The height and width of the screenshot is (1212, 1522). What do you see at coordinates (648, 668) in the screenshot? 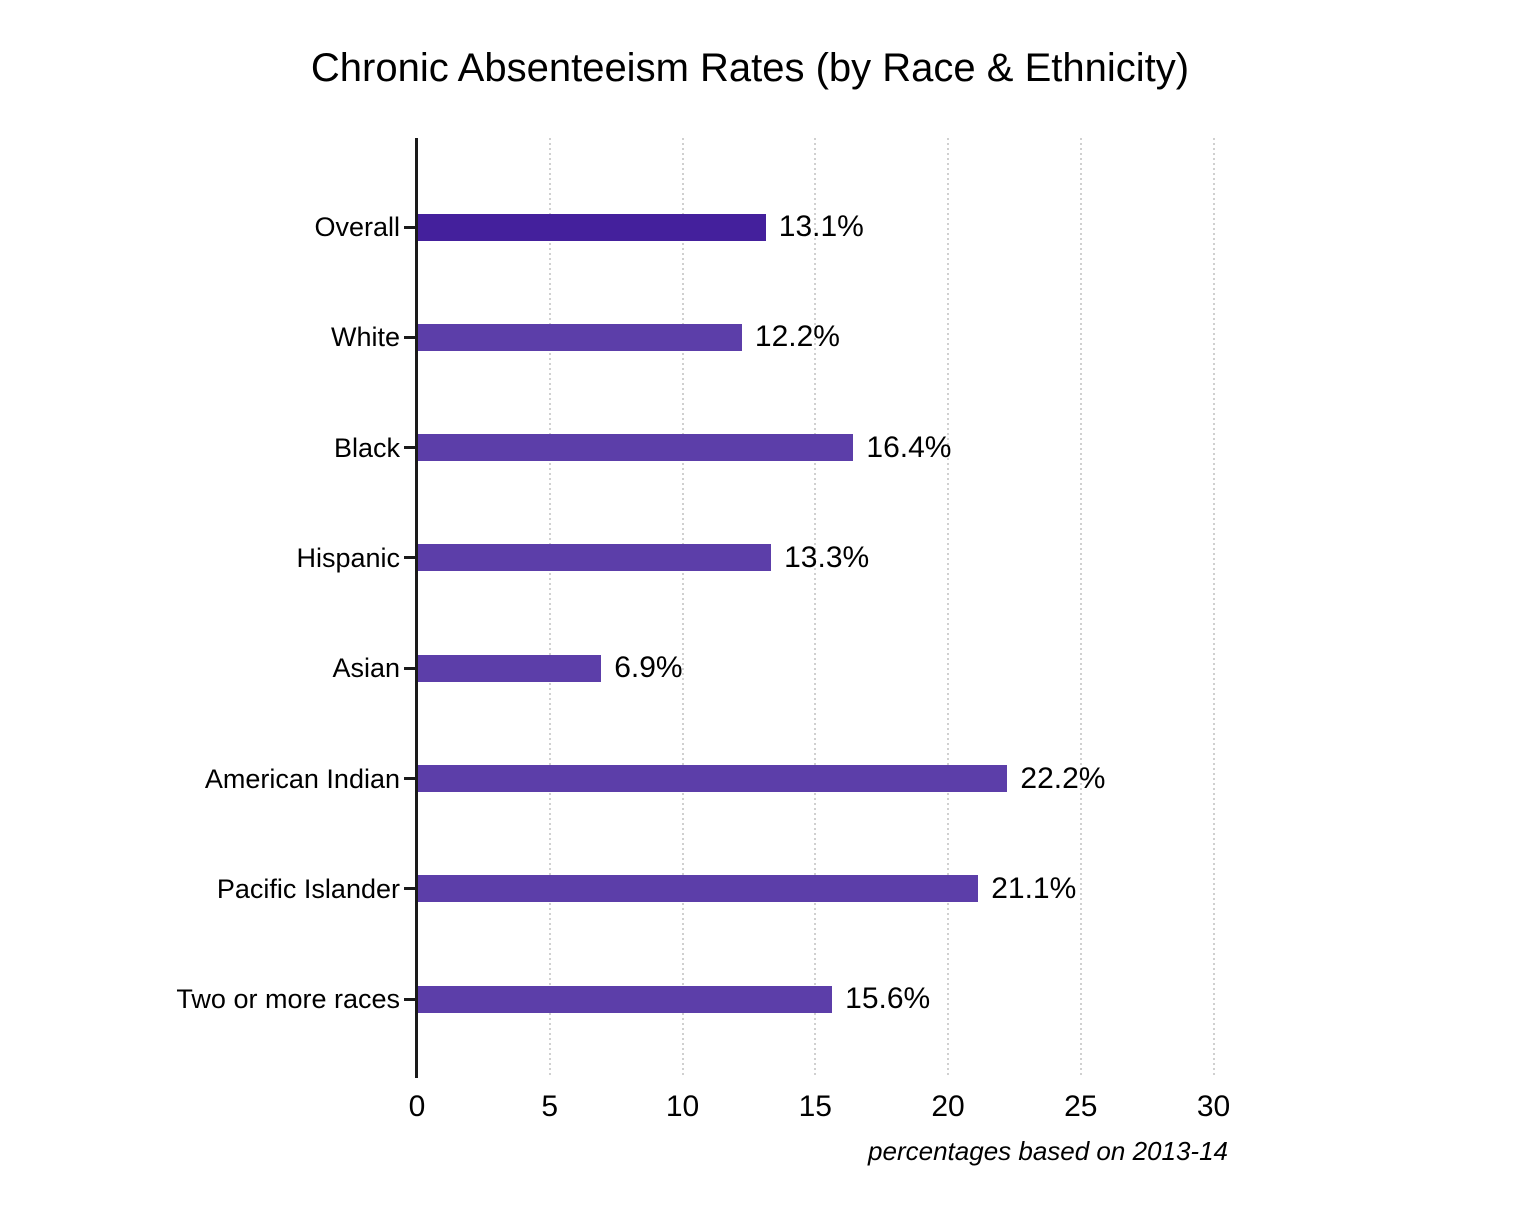
I see `bar-value-label: 6.9%` at bounding box center [648, 668].